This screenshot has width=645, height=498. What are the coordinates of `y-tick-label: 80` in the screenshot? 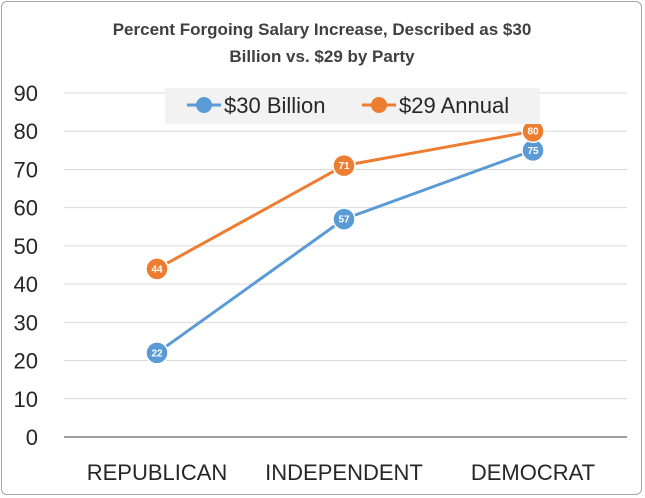 It's located at (26, 131).